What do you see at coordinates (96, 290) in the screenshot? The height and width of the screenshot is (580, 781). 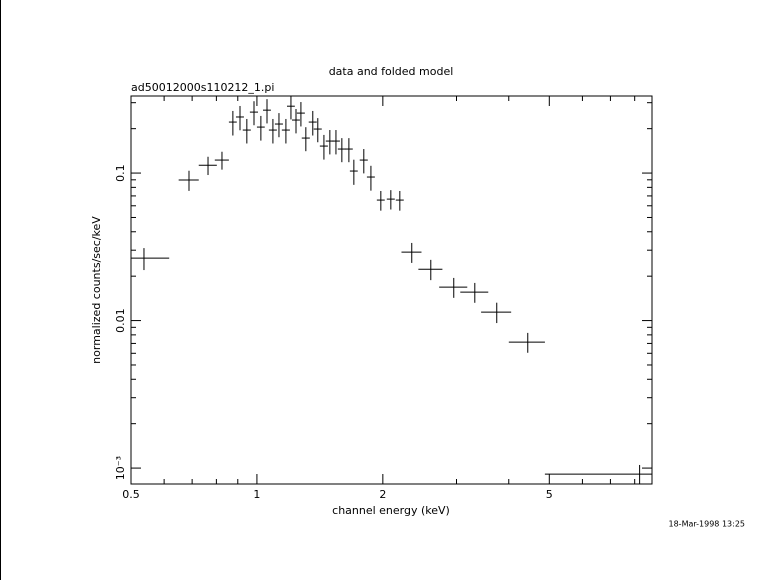 I see `y-axis-label: normalized counts/sec/keV` at bounding box center [96, 290].